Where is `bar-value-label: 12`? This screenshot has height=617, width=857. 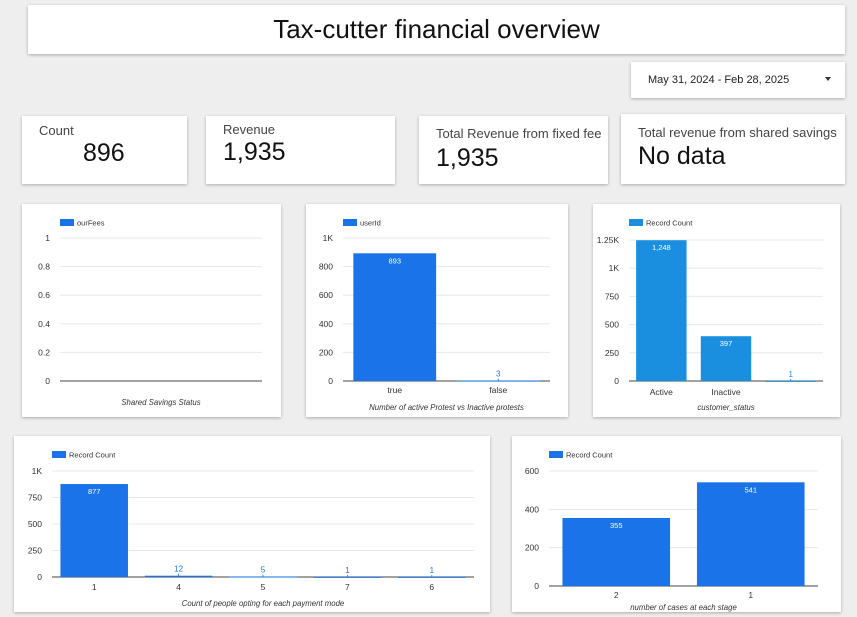 bar-value-label: 12 is located at coordinates (178, 569).